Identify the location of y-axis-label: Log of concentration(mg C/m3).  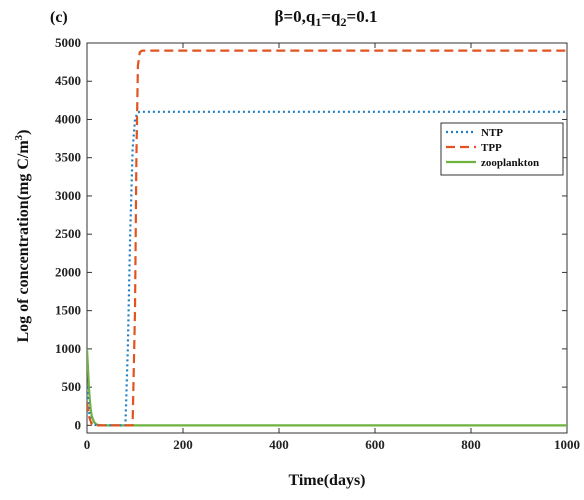
(22, 235).